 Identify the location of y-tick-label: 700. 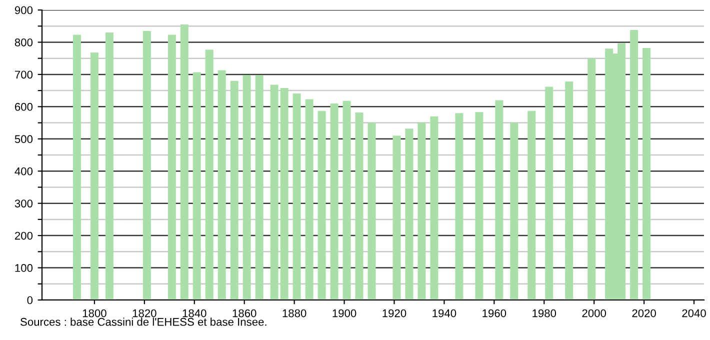
(24, 74).